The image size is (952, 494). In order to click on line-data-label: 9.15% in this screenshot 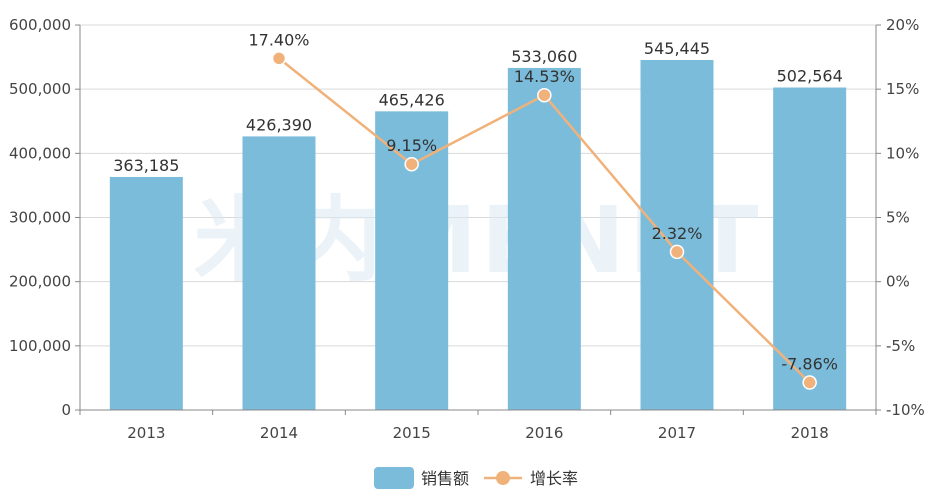, I will do `click(411, 145)`.